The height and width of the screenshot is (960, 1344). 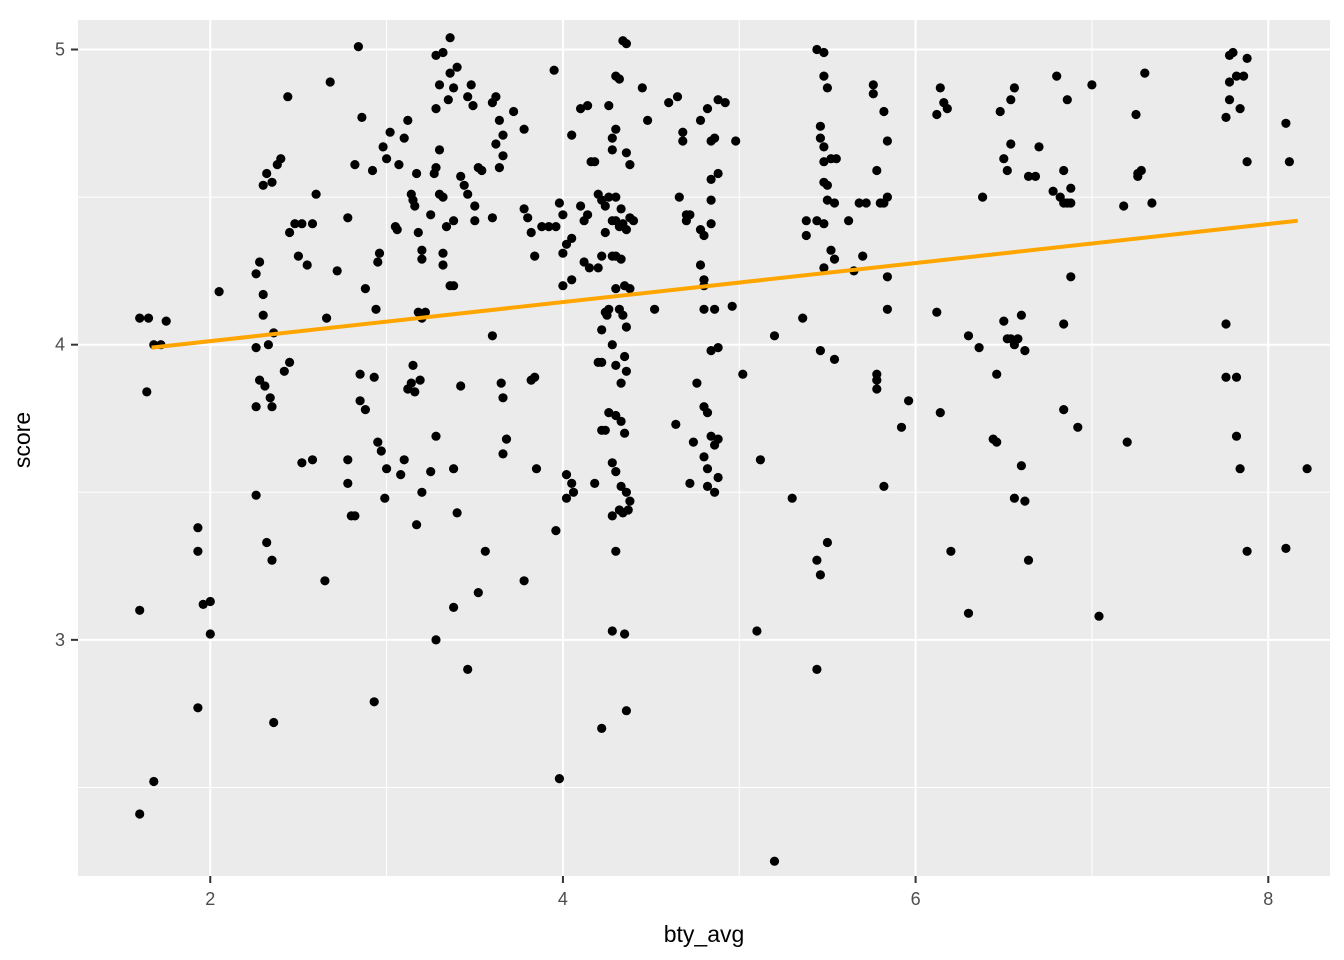 I want to click on y-tick-label: 5, so click(x=60, y=50).